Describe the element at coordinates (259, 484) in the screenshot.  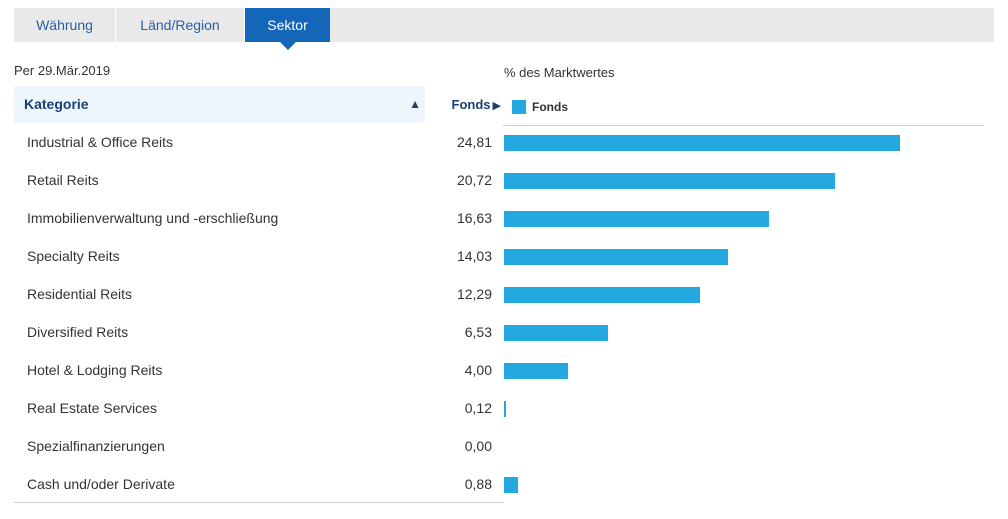
I see `table-row: Cash und/oder Derivate 0,88` at that location.